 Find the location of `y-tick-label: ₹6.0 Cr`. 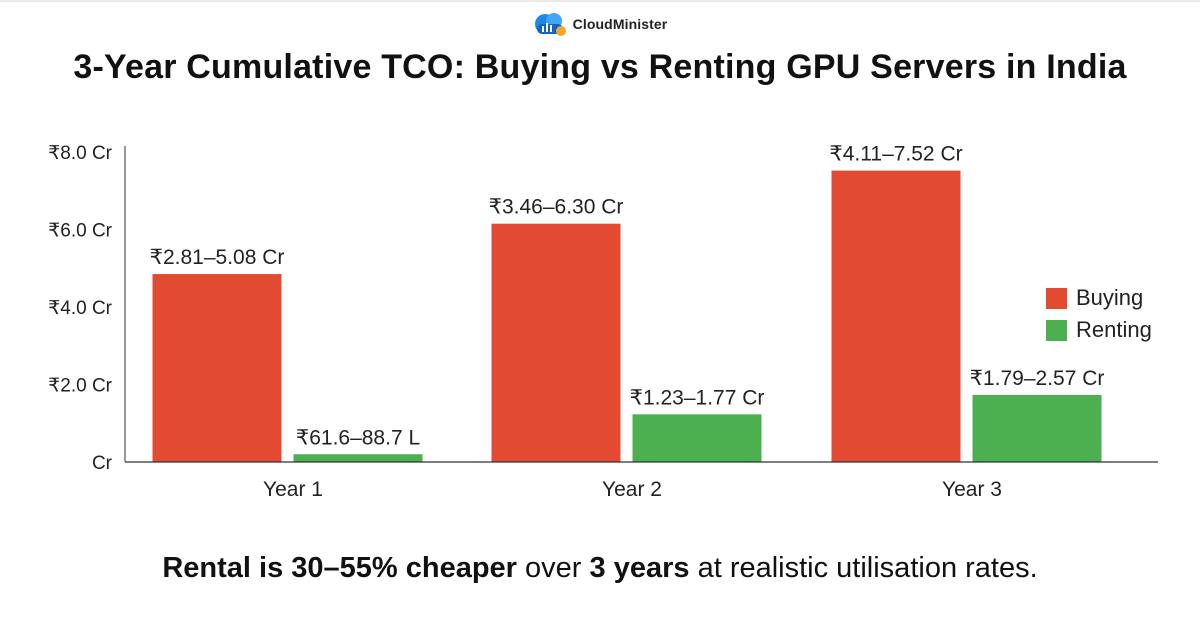

y-tick-label: ₹6.0 Cr is located at coordinates (80, 231).